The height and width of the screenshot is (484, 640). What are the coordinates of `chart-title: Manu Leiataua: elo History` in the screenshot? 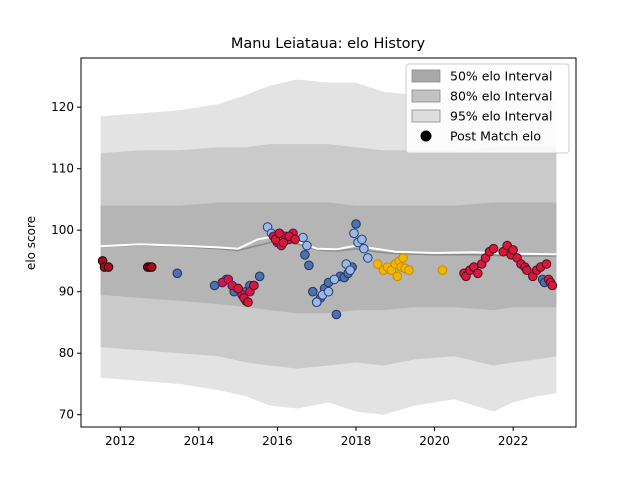 It's located at (328, 44).